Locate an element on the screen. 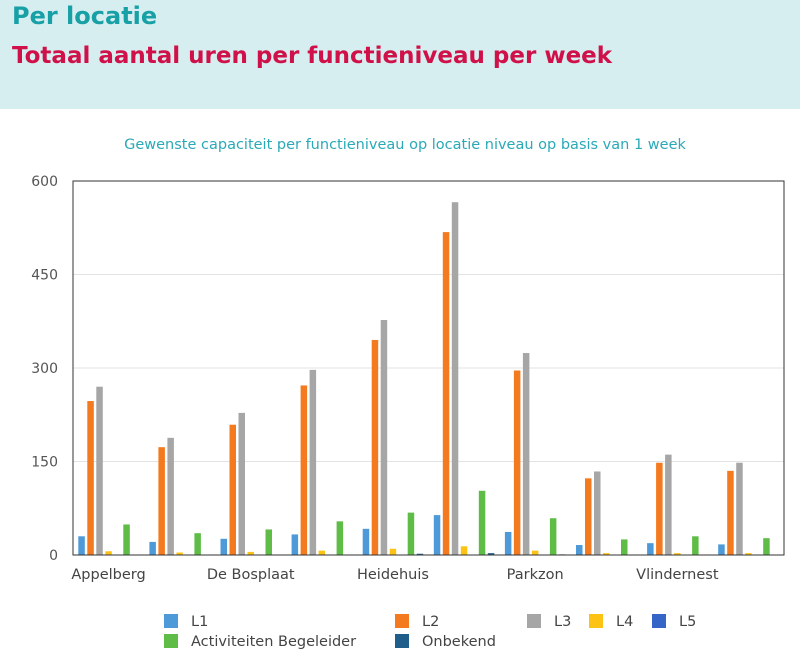 Image resolution: width=800 pixels, height=662 pixels. legend-label: L1 is located at coordinates (199, 622).